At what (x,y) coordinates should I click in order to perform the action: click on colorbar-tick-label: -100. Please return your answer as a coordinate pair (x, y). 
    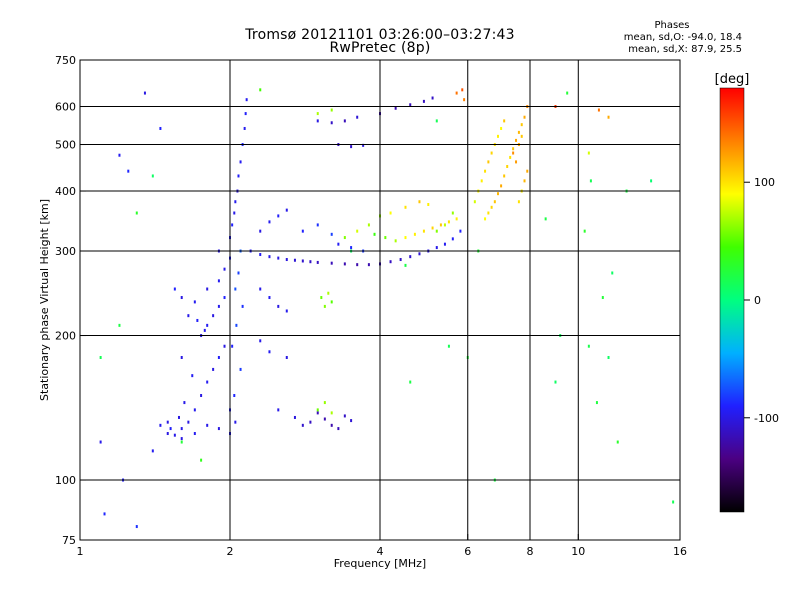
    Looking at the image, I should click on (766, 418).